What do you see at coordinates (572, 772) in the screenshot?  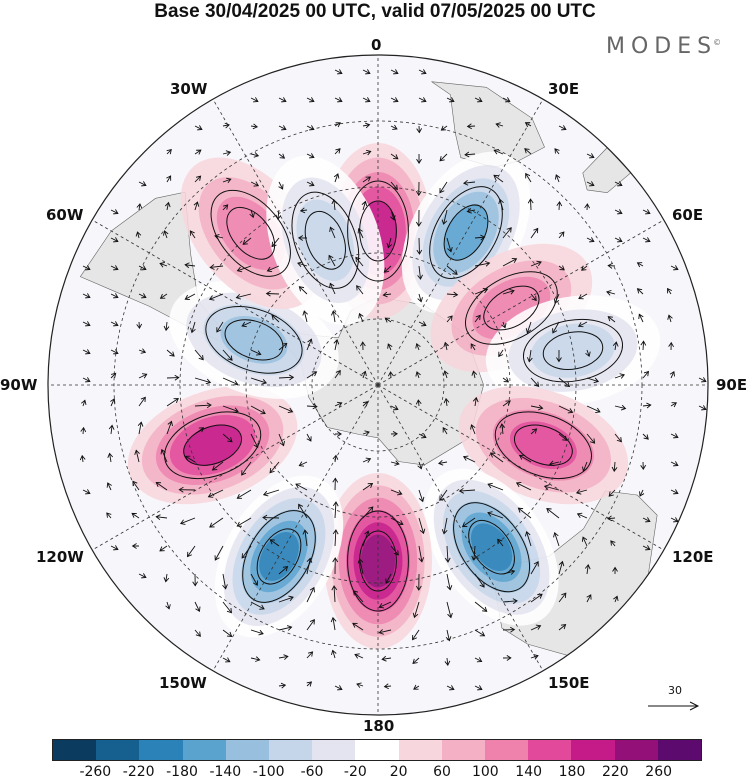 I see `colorbar-tick-label: 180` at bounding box center [572, 772].